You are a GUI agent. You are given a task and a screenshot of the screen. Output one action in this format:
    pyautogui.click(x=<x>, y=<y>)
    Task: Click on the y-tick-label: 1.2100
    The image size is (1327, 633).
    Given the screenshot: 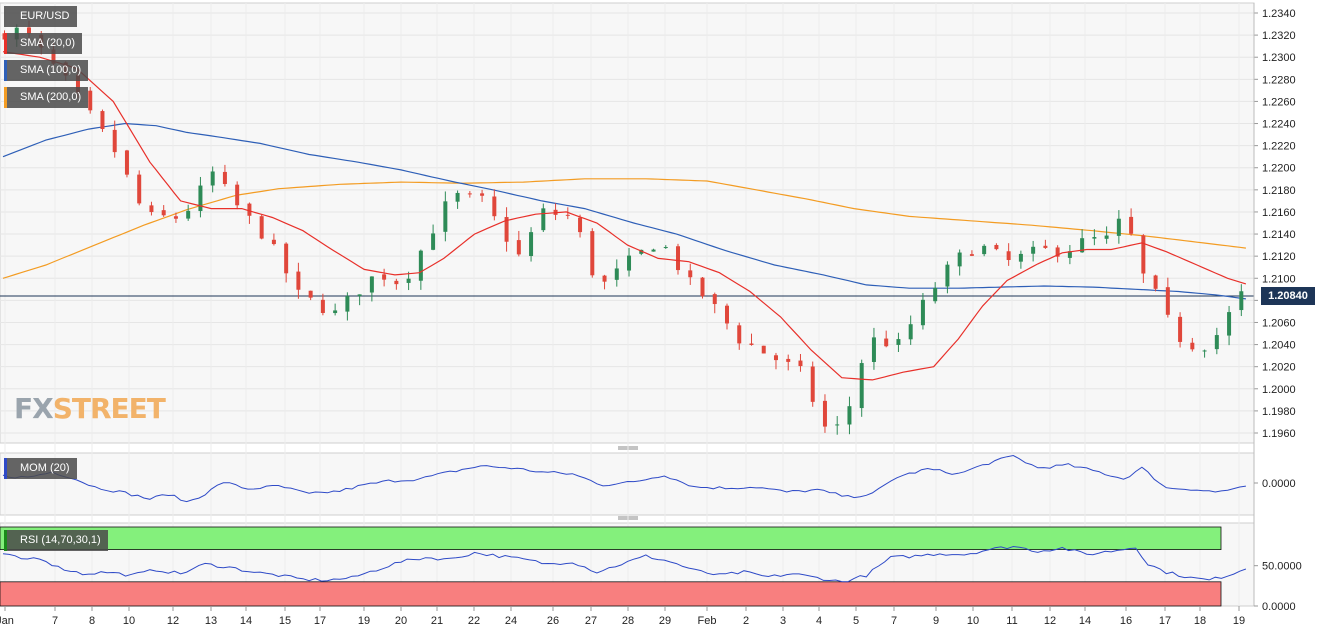 What is the action you would take?
    pyautogui.click(x=1279, y=279)
    